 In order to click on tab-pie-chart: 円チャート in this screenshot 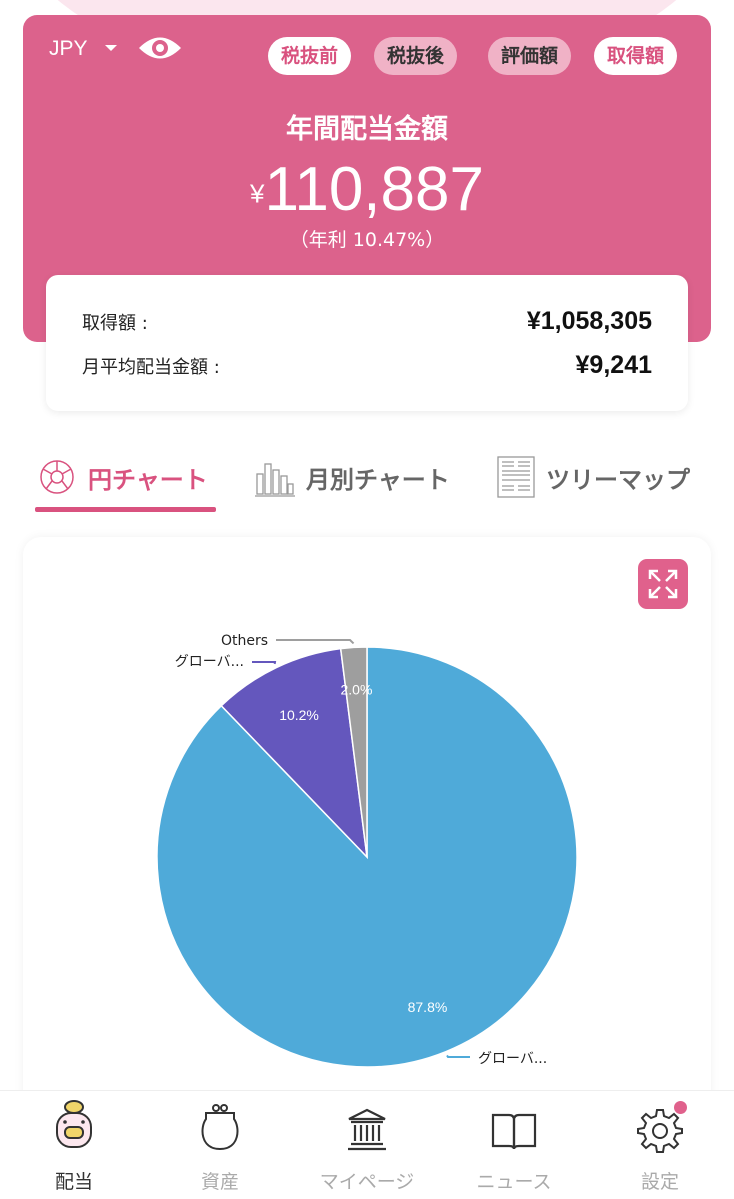, I will do `click(122, 477)`.